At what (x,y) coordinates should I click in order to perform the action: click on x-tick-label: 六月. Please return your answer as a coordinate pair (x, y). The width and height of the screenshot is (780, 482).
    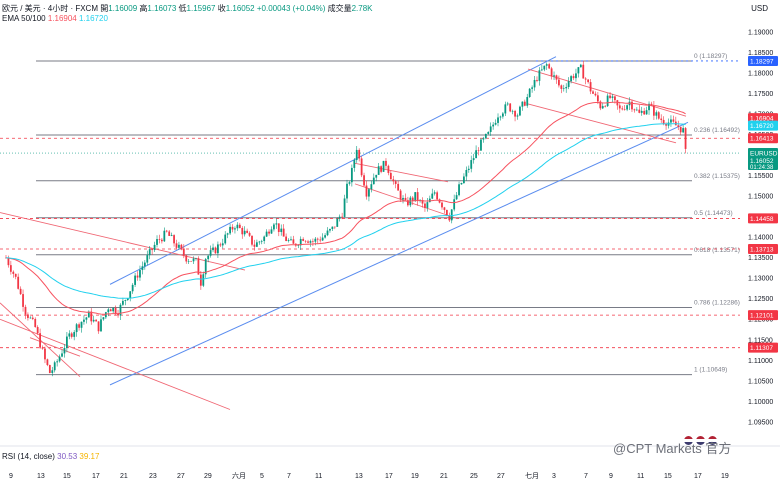
    Looking at the image, I should click on (239, 475).